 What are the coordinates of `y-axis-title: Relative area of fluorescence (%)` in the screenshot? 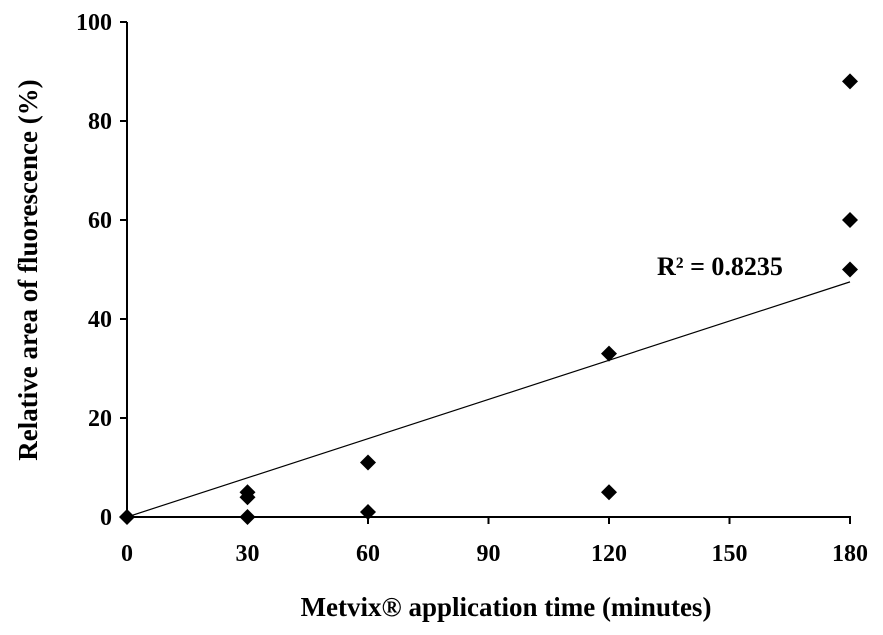 It's located at (28, 269).